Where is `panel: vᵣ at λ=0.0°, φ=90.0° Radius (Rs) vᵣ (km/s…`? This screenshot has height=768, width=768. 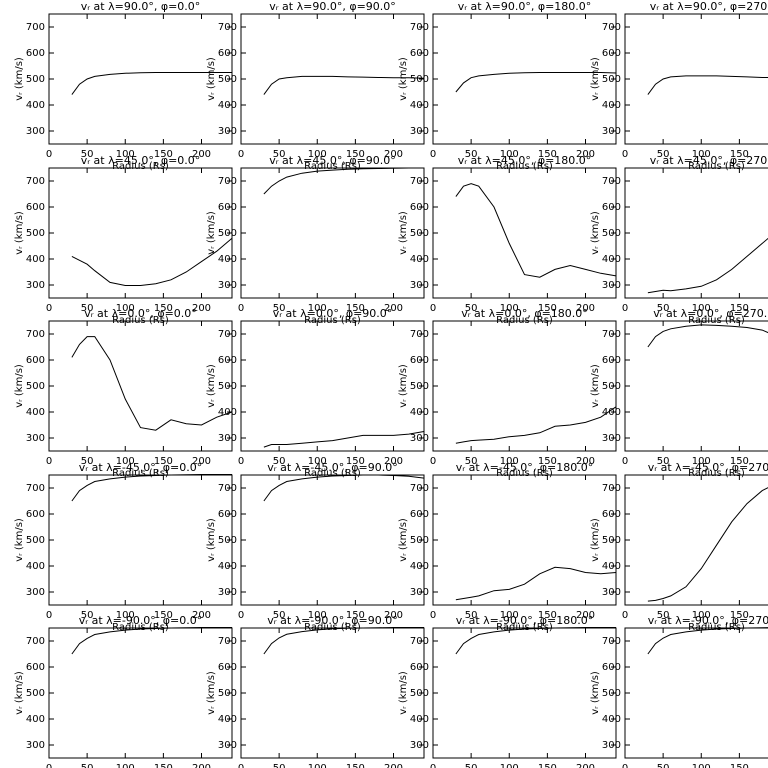 panel: vᵣ at λ=0.0°, φ=90.0° Radius (Rs) vᵣ (km/s… is located at coordinates (315, 393).